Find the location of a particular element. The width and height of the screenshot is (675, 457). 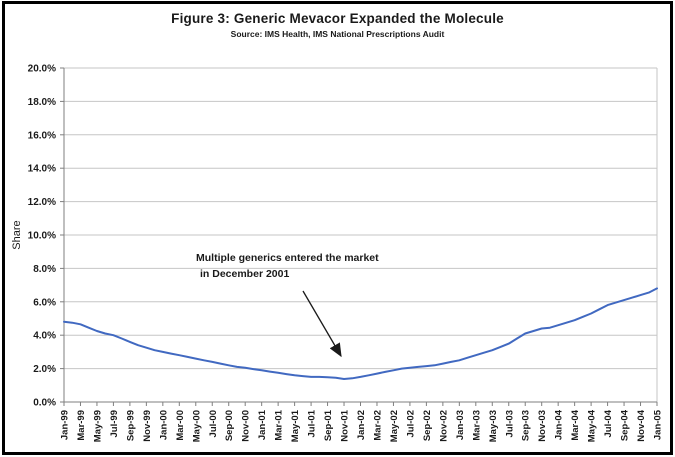

x-tick-label: Sep-02 is located at coordinates (427, 425).